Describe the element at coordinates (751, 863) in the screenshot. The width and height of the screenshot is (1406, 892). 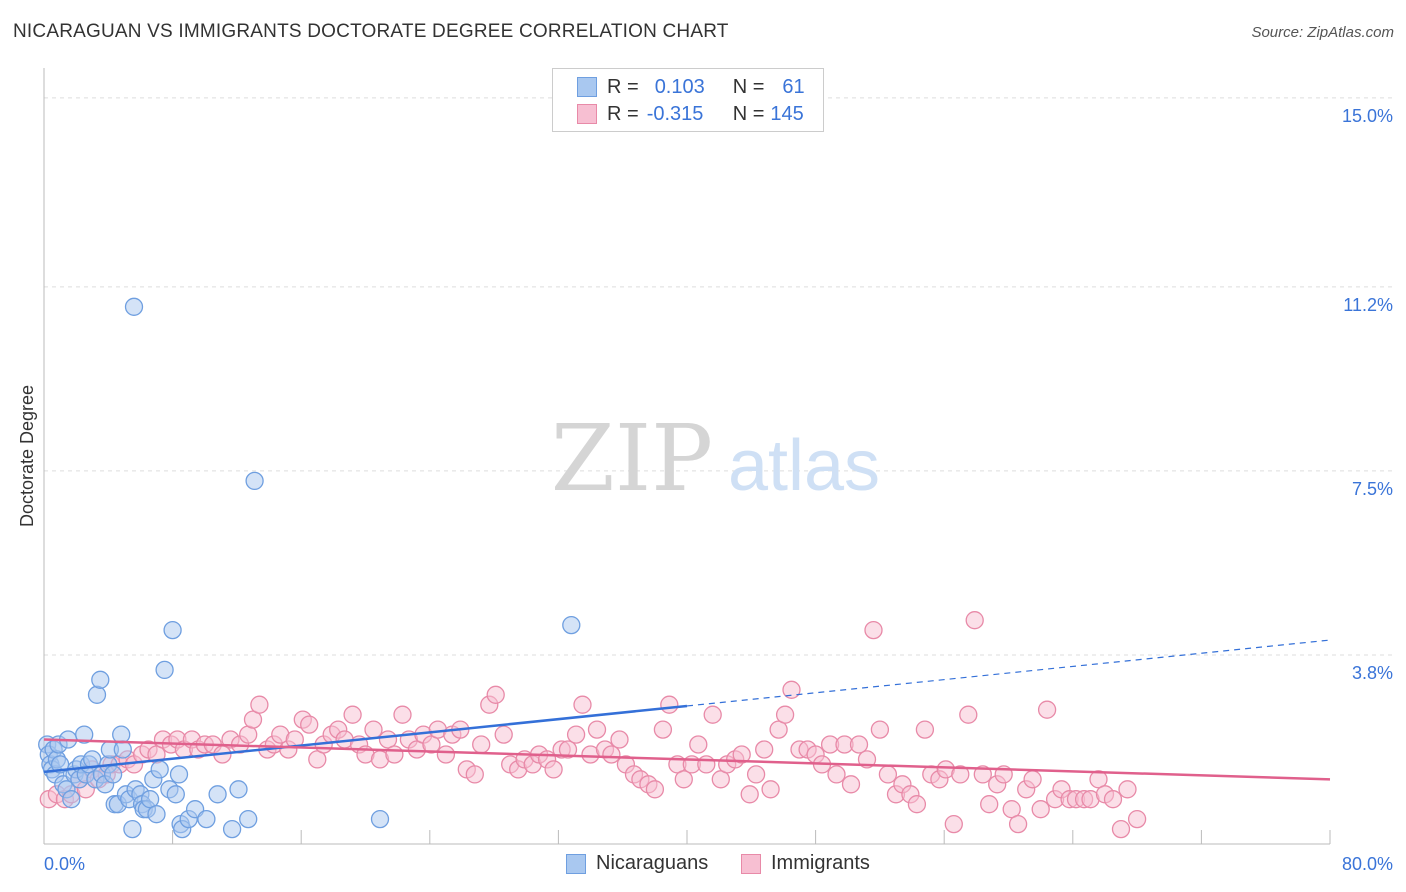
I see `bottom-legend-swatch-immigrants` at that location.